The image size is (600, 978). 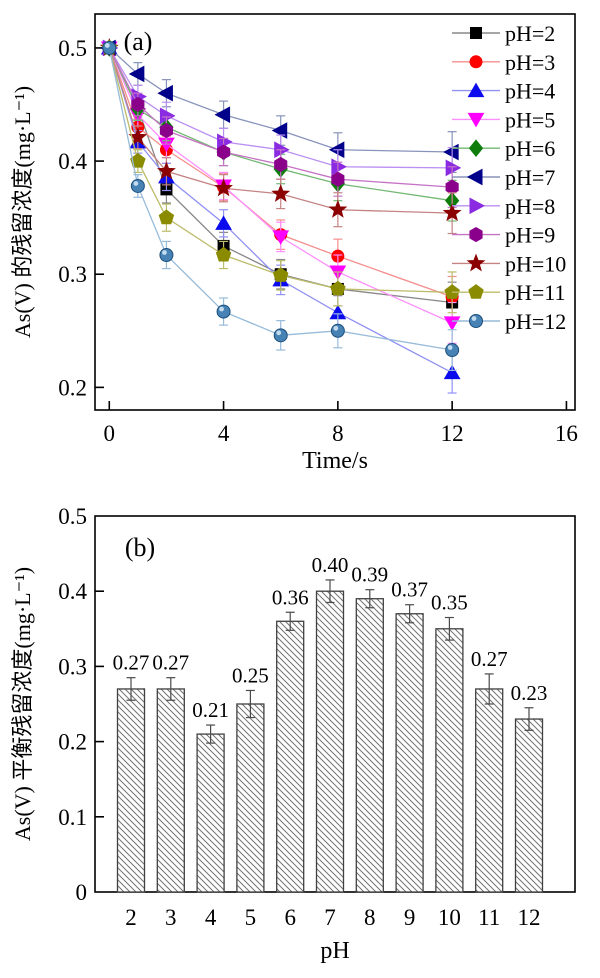 I want to click on x-category-label: 5, so click(x=251, y=917).